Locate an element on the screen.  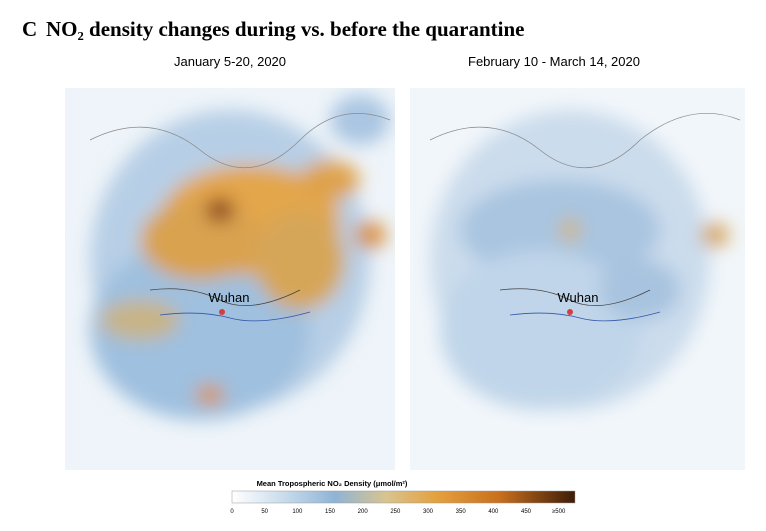
colorbar is located at coordinates (403, 497).